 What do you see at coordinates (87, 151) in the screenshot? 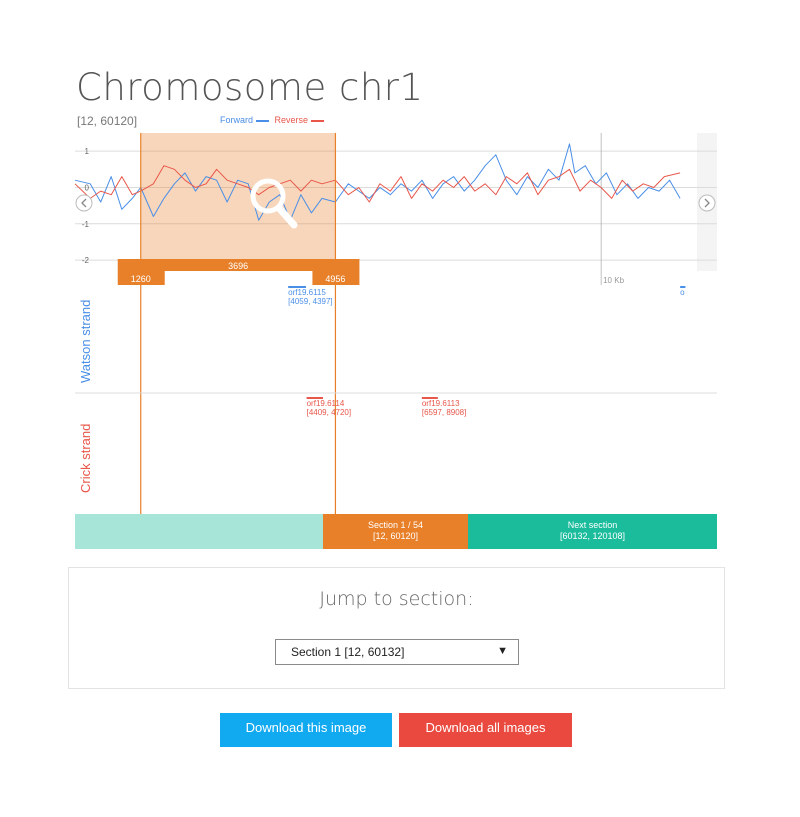
I see `y-tick-label: 1` at bounding box center [87, 151].